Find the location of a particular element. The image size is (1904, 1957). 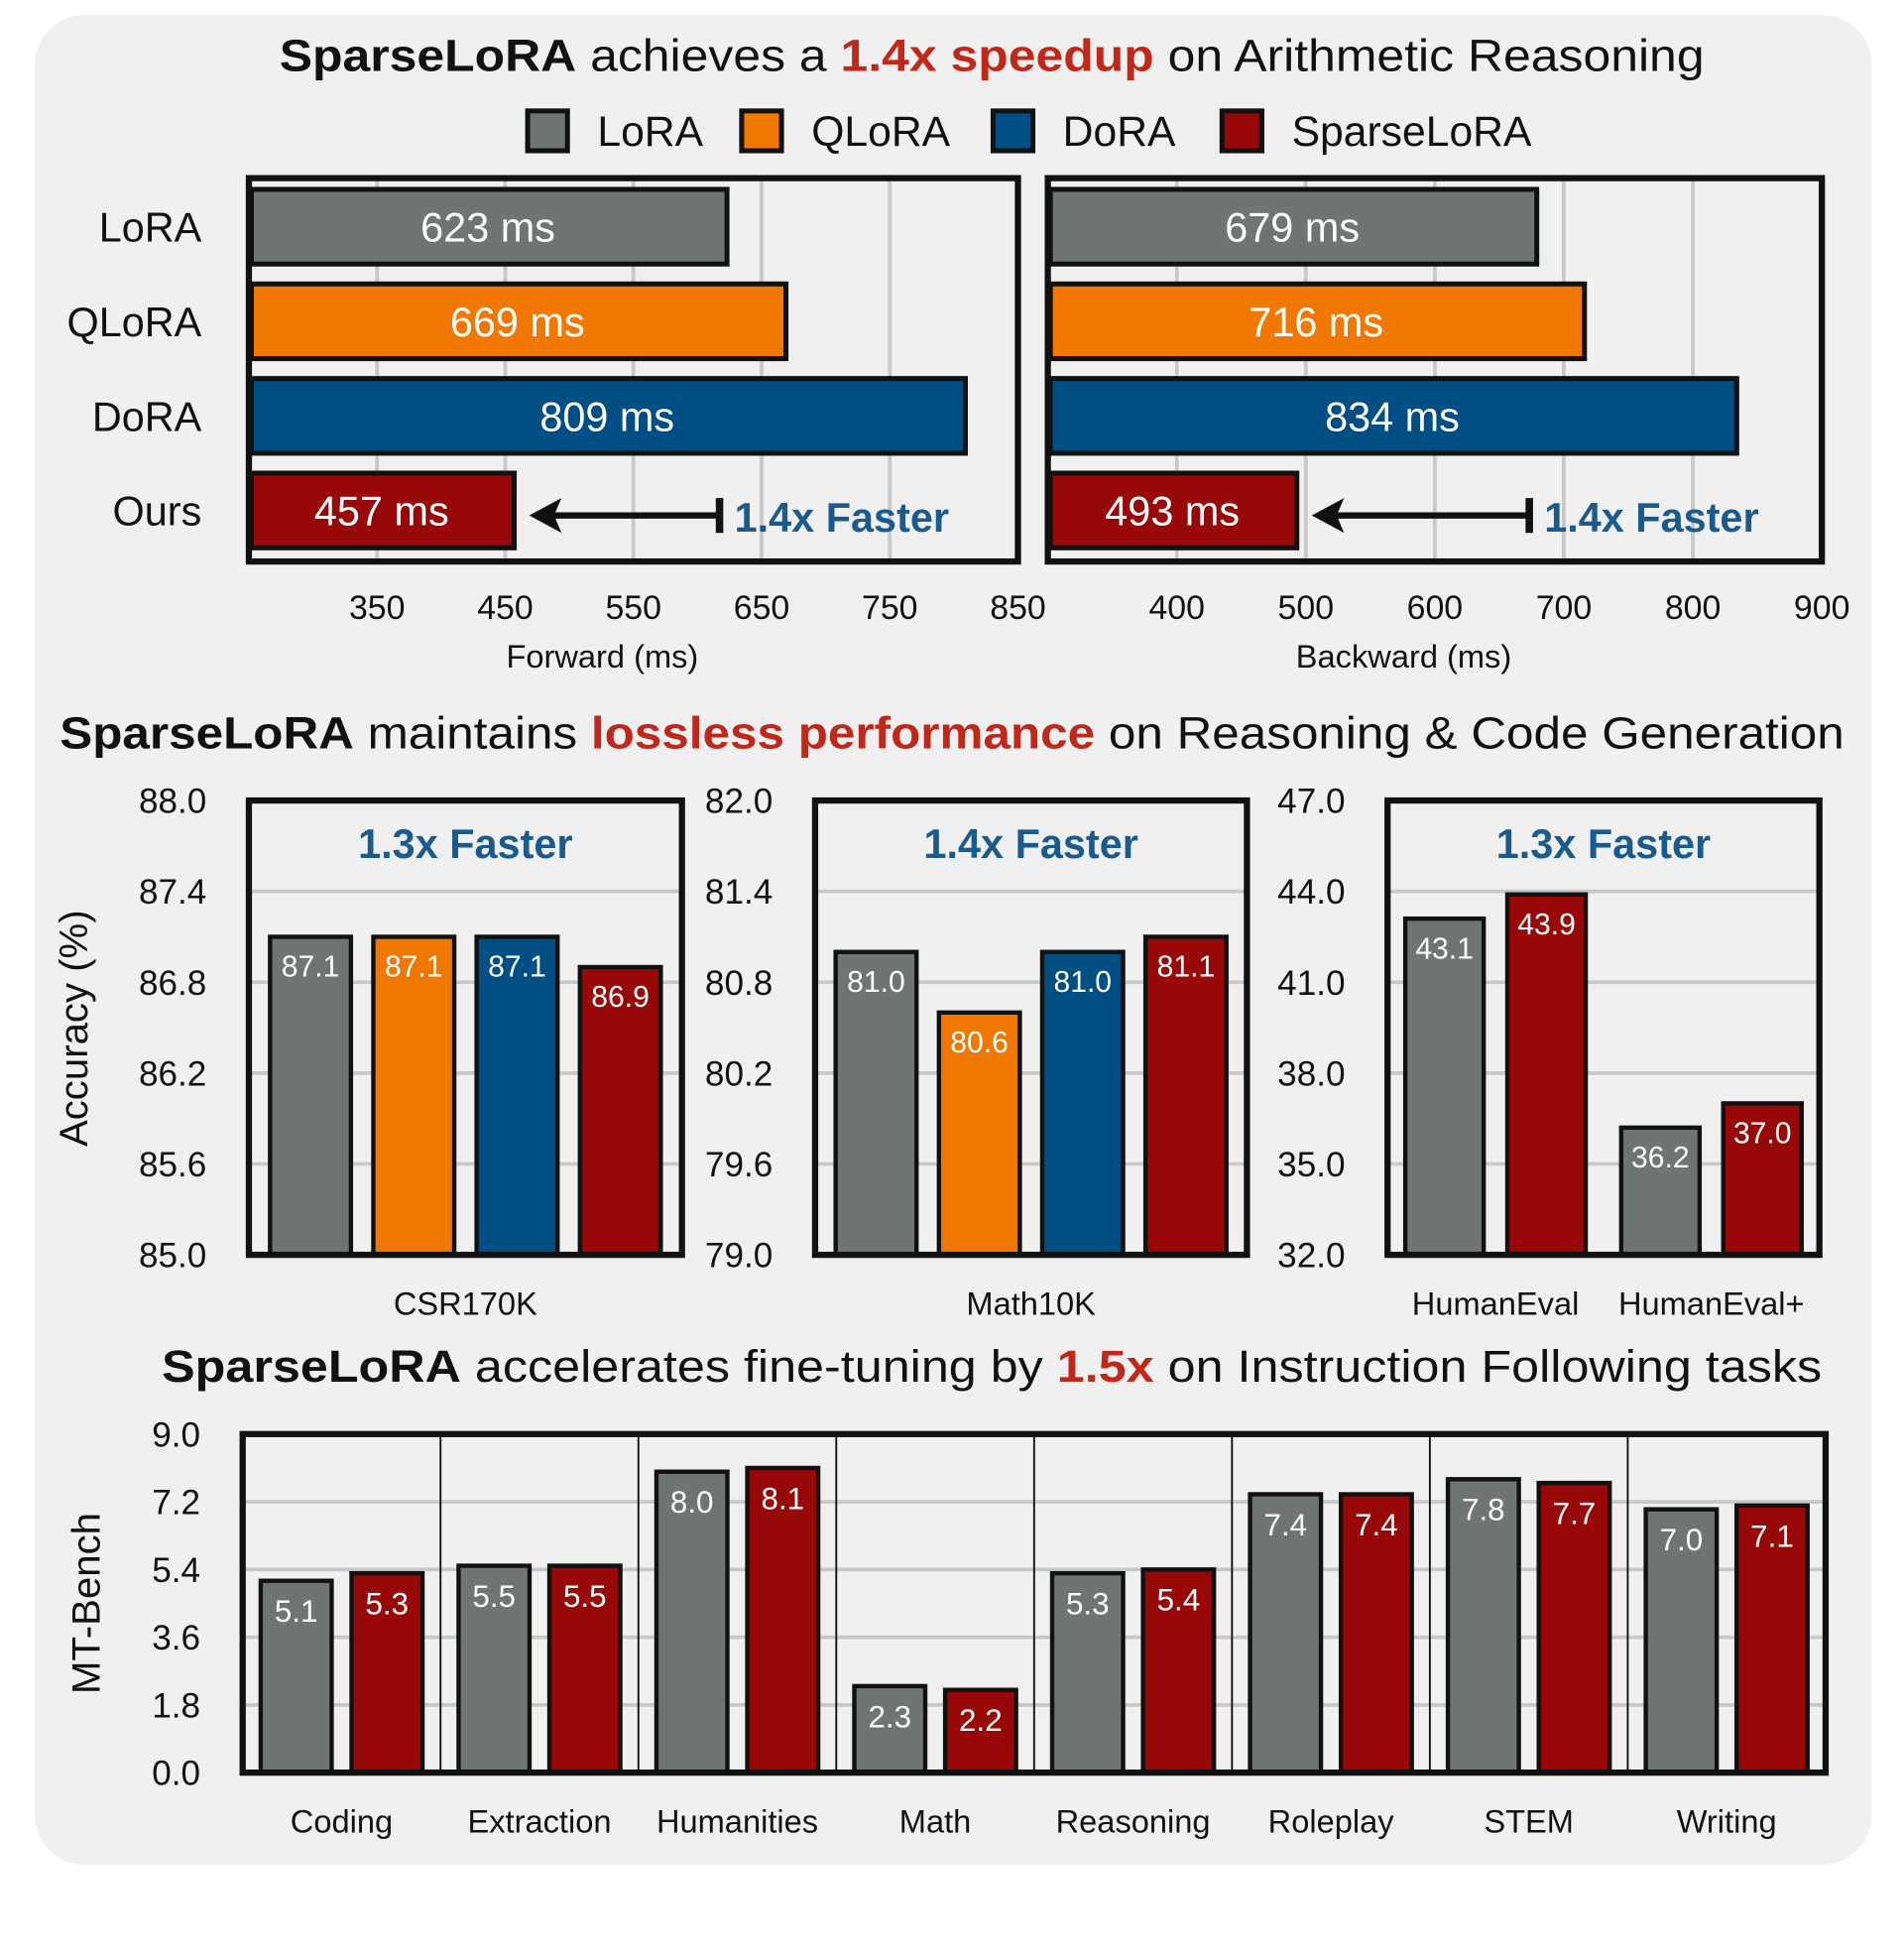

x-category-label: HumanEval+ is located at coordinates (1711, 1302).